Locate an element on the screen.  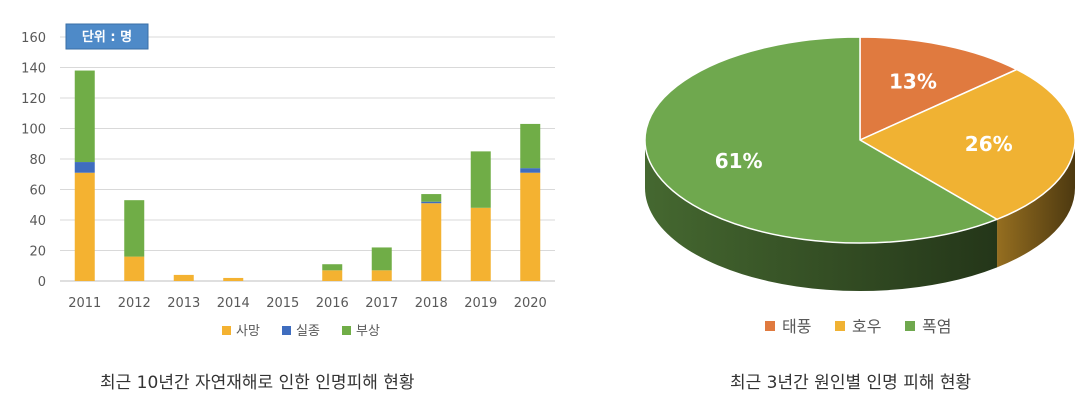
y-tick-label: 140 is located at coordinates (33, 69).